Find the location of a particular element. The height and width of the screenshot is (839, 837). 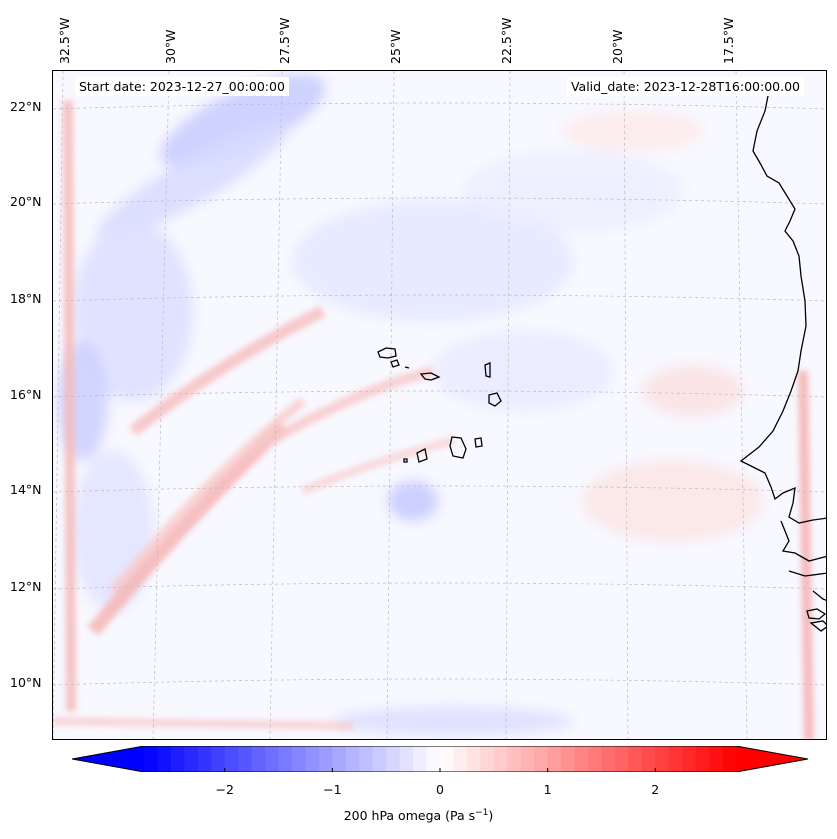

colorbar-low-extend is located at coordinates (108, 759).